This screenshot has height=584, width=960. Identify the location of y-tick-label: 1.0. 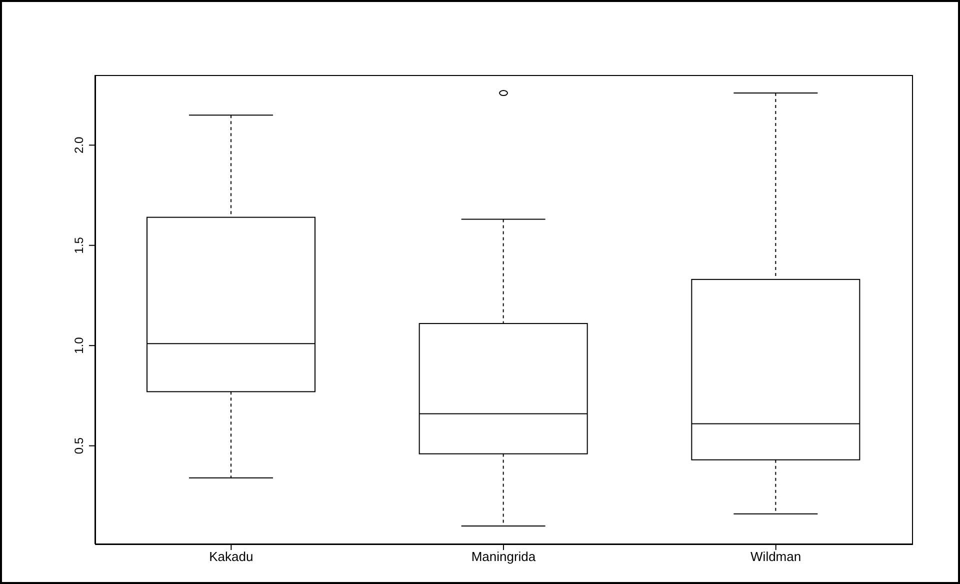
(79, 345).